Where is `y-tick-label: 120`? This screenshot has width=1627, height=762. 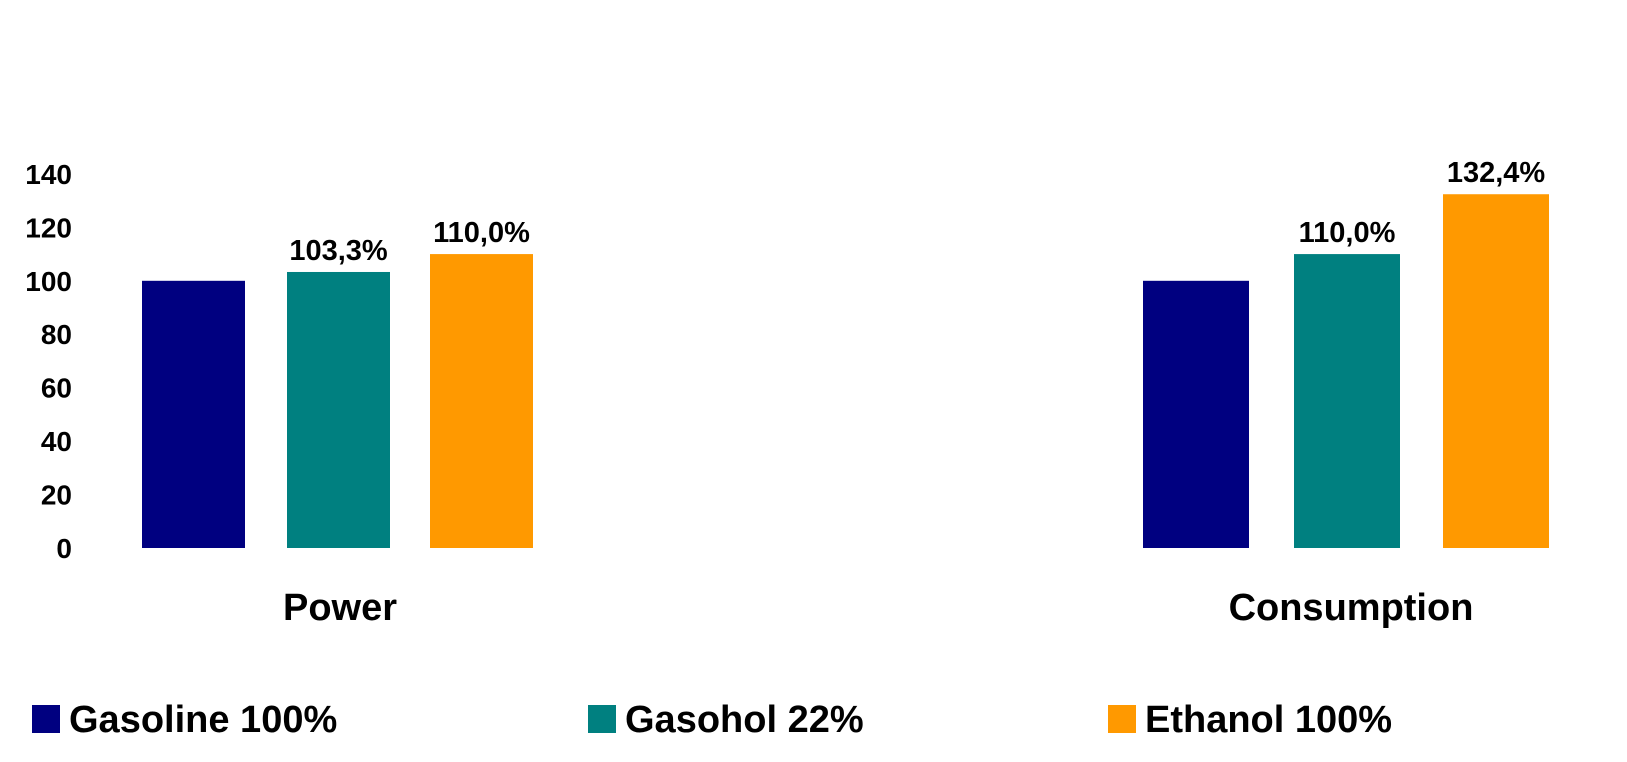 y-tick-label: 120 is located at coordinates (48, 227).